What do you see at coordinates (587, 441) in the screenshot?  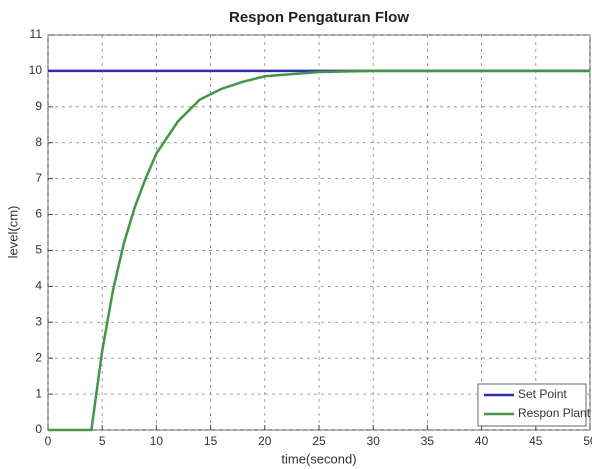 I see `x-tick-label: 50` at bounding box center [587, 441].